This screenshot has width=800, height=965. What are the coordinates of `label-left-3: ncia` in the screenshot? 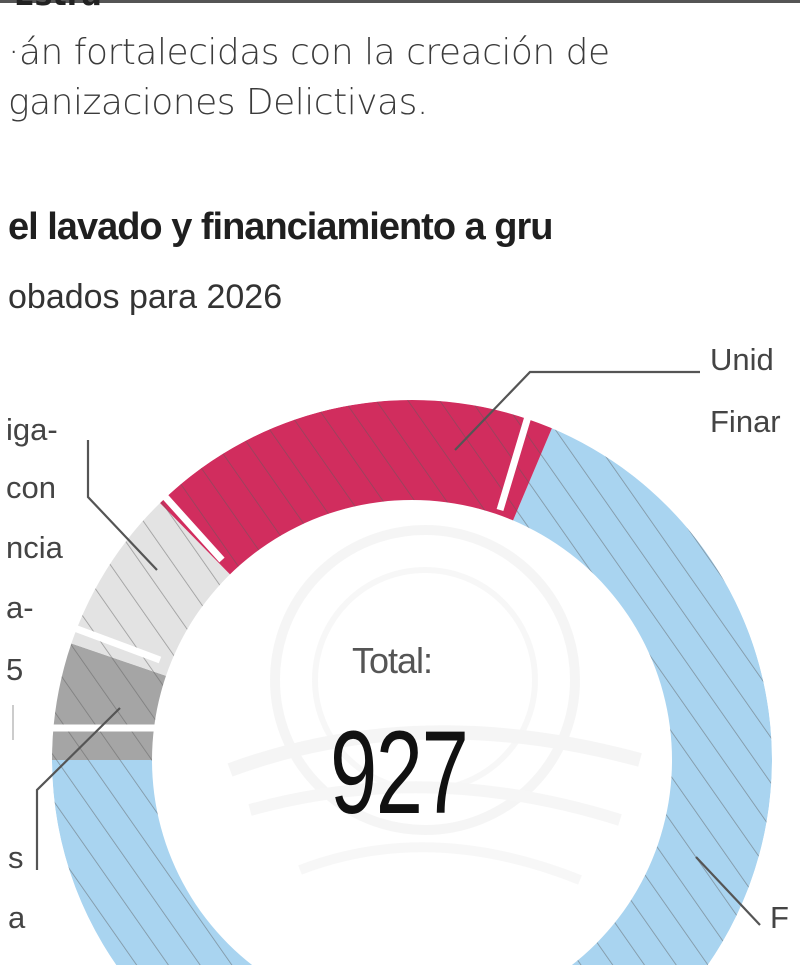 It's located at (34, 547).